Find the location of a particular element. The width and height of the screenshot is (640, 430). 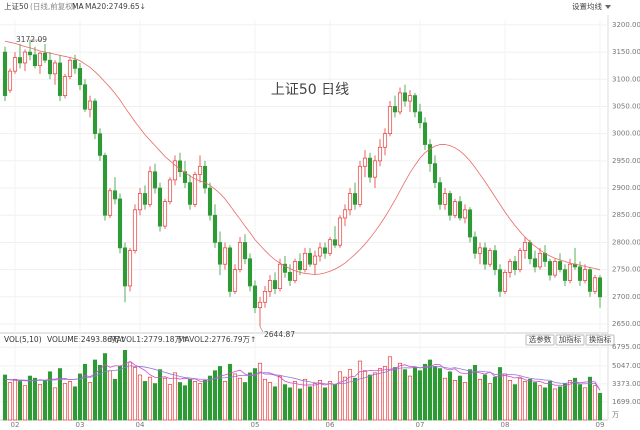

dropdown-icon is located at coordinates (608, 7).